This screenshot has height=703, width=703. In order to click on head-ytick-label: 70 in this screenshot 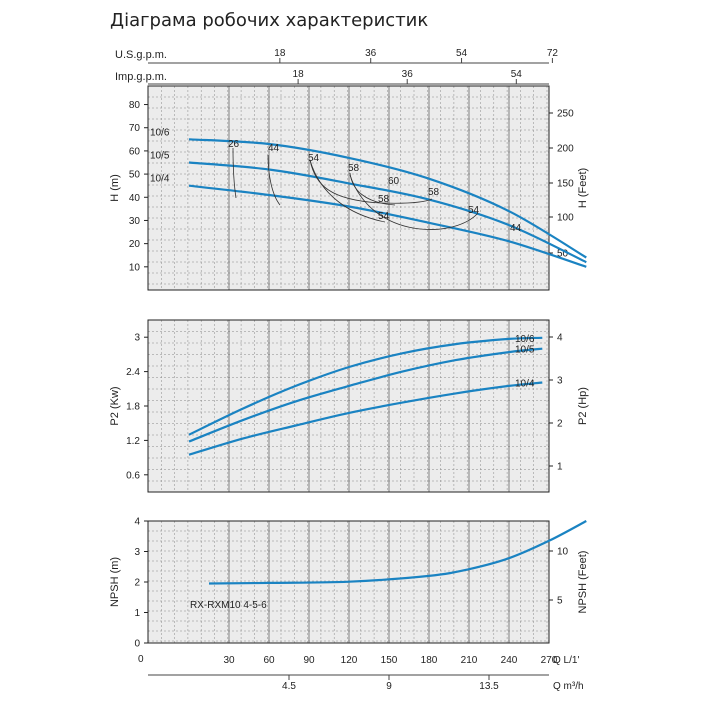, I will do `click(135, 128)`.